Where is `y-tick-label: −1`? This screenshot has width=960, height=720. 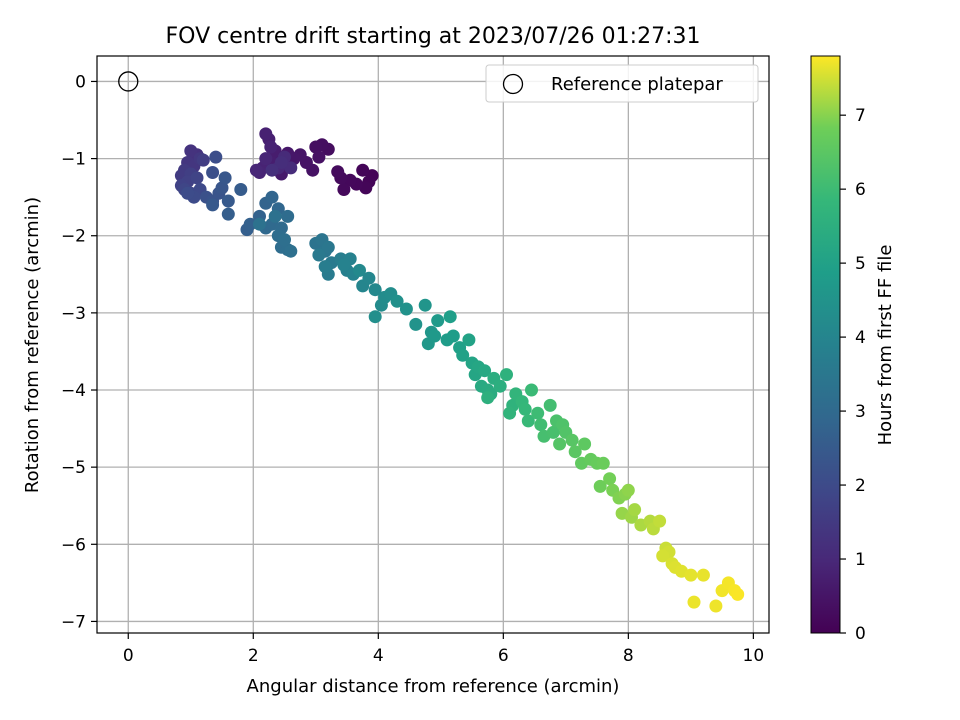
y-tick-label: −1 is located at coordinates (73, 160).